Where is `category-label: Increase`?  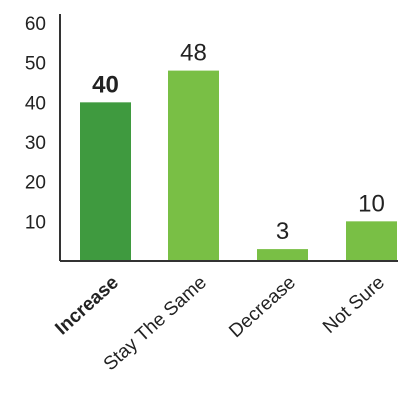 category-label: Increase is located at coordinates (86, 305).